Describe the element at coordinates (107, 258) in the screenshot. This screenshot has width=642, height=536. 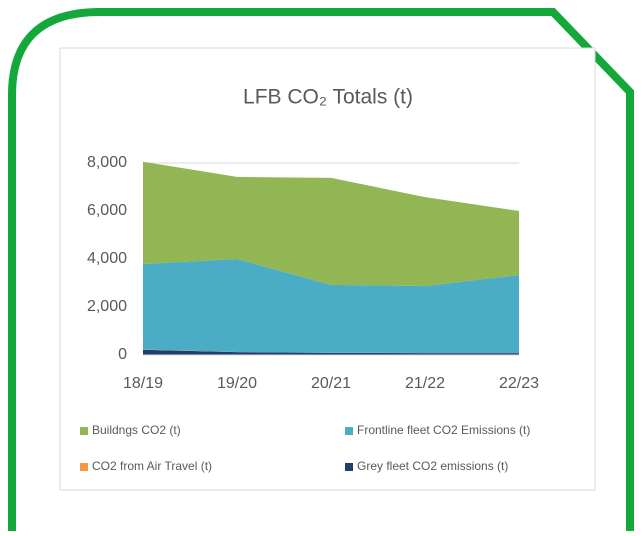
I see `y-tick-label: 4,000` at that location.